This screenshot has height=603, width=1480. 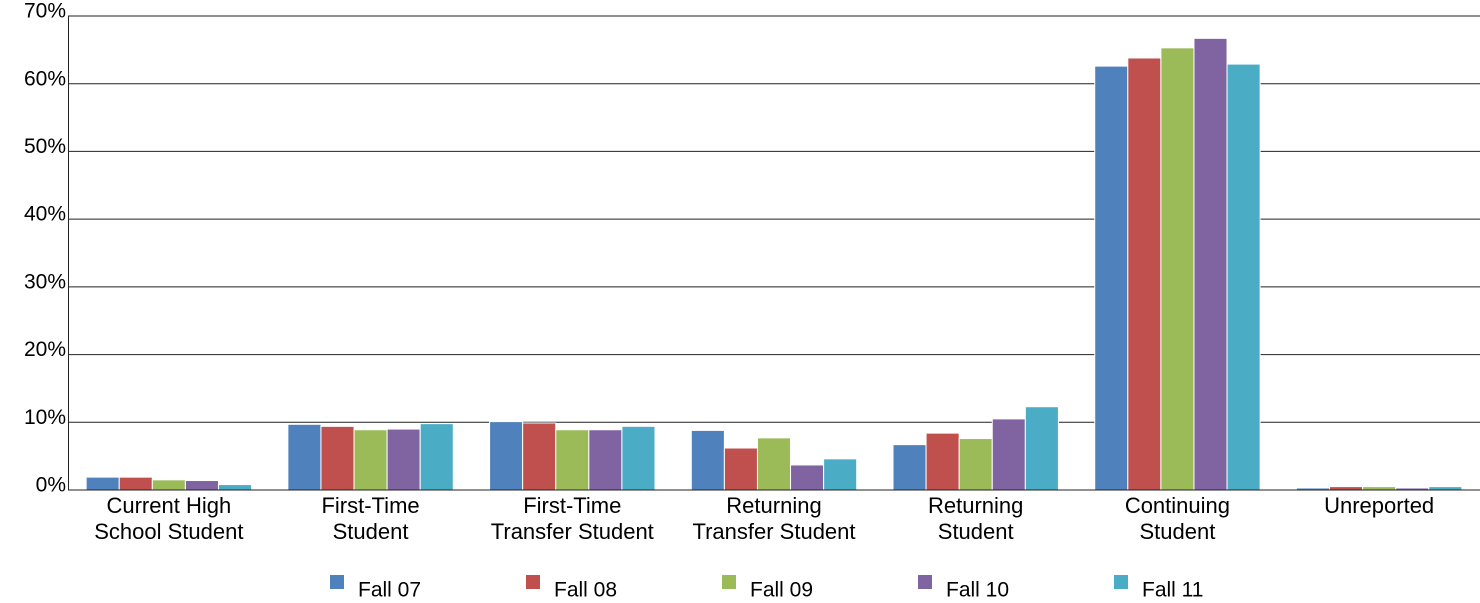 What do you see at coordinates (572, 518) in the screenshot?
I see `x-tick-label: First-Time Transfer Student` at bounding box center [572, 518].